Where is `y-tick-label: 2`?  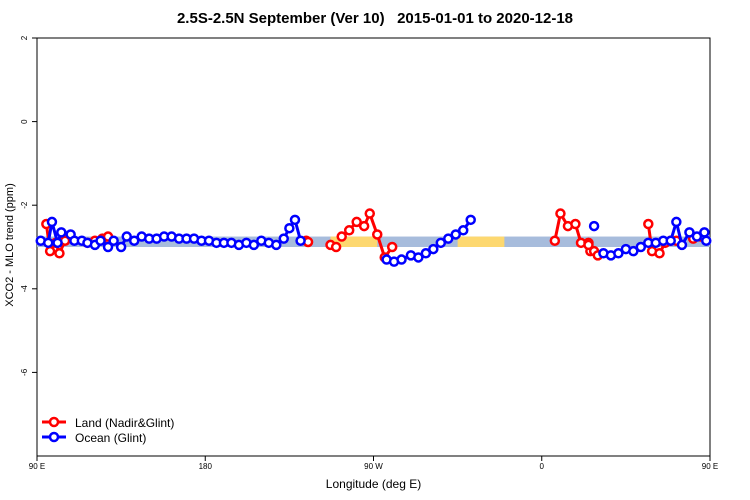
y-tick-label: 2 is located at coordinates (24, 37).